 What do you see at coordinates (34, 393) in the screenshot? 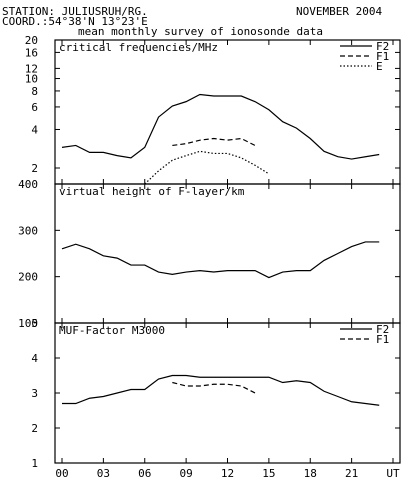
I see `y-tick-label: 3` at bounding box center [34, 393].